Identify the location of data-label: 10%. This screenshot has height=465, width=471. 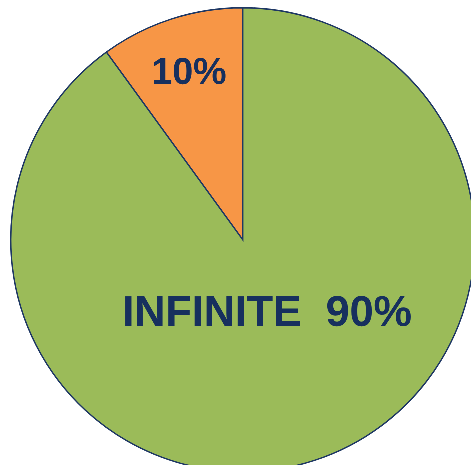
(190, 71).